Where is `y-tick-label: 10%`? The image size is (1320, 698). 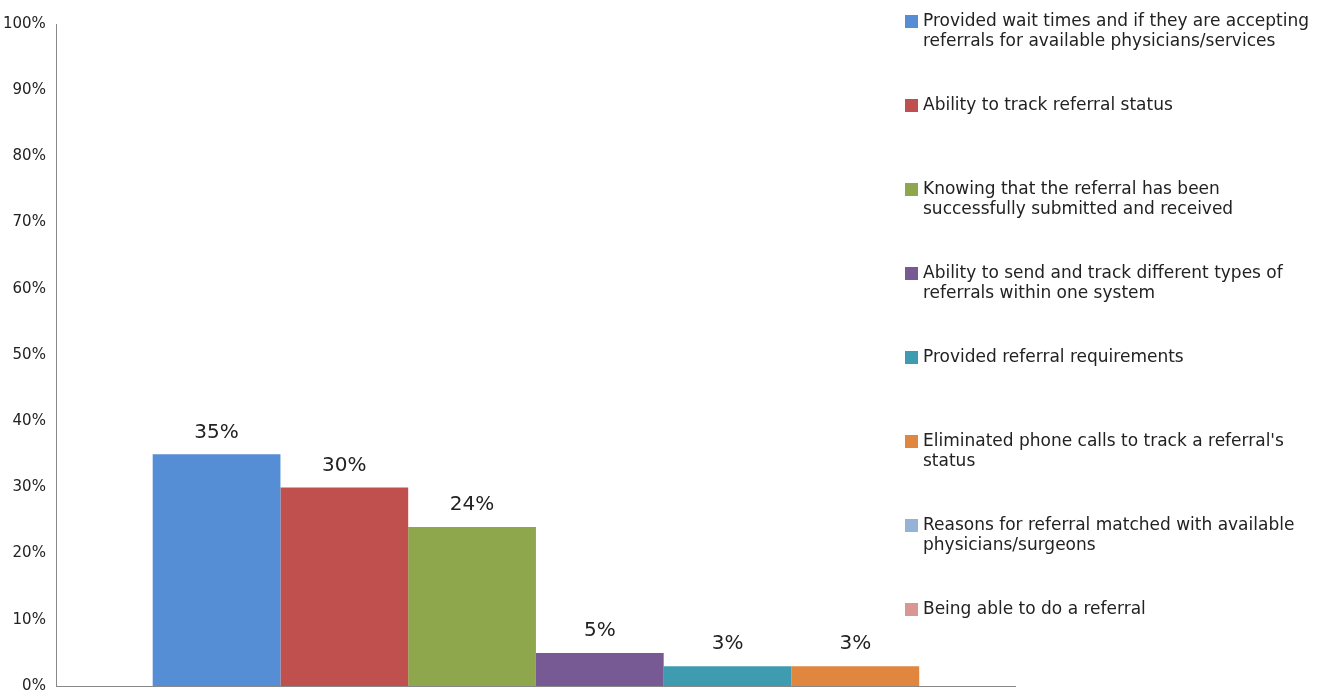
y-tick-label: 10% is located at coordinates (29, 618).